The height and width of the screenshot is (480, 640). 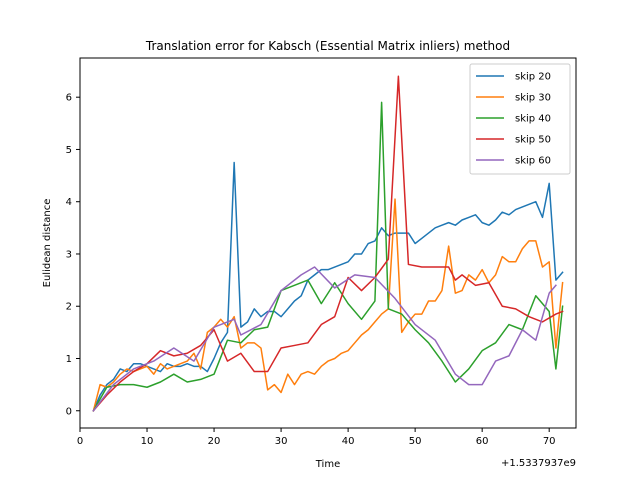 I want to click on x-axis-offset-text: +1.5337937e9, so click(x=538, y=463).